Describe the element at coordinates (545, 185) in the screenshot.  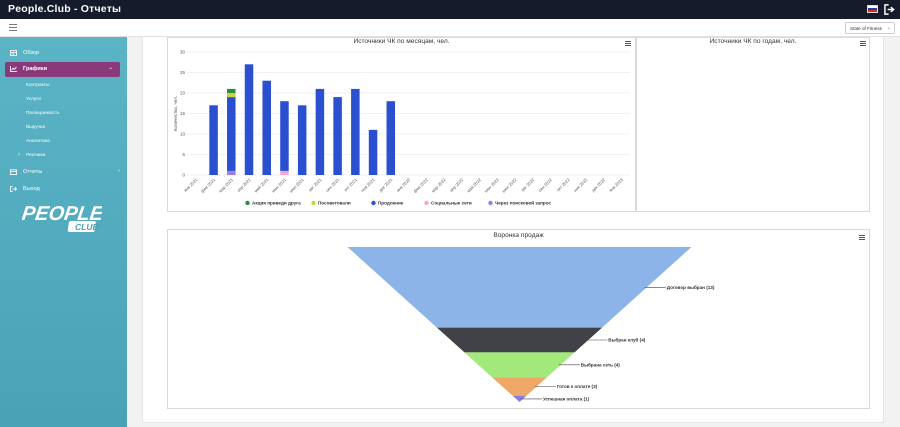
I see `x-tick-label: сен 2022` at that location.